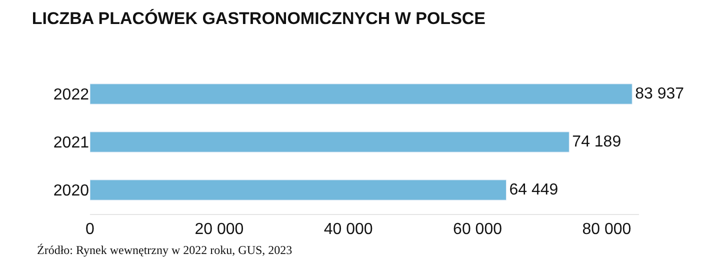 Image resolution: width=709 pixels, height=264 pixels. What do you see at coordinates (219, 229) in the screenshot?
I see `x-tick-label: 20 000` at bounding box center [219, 229].